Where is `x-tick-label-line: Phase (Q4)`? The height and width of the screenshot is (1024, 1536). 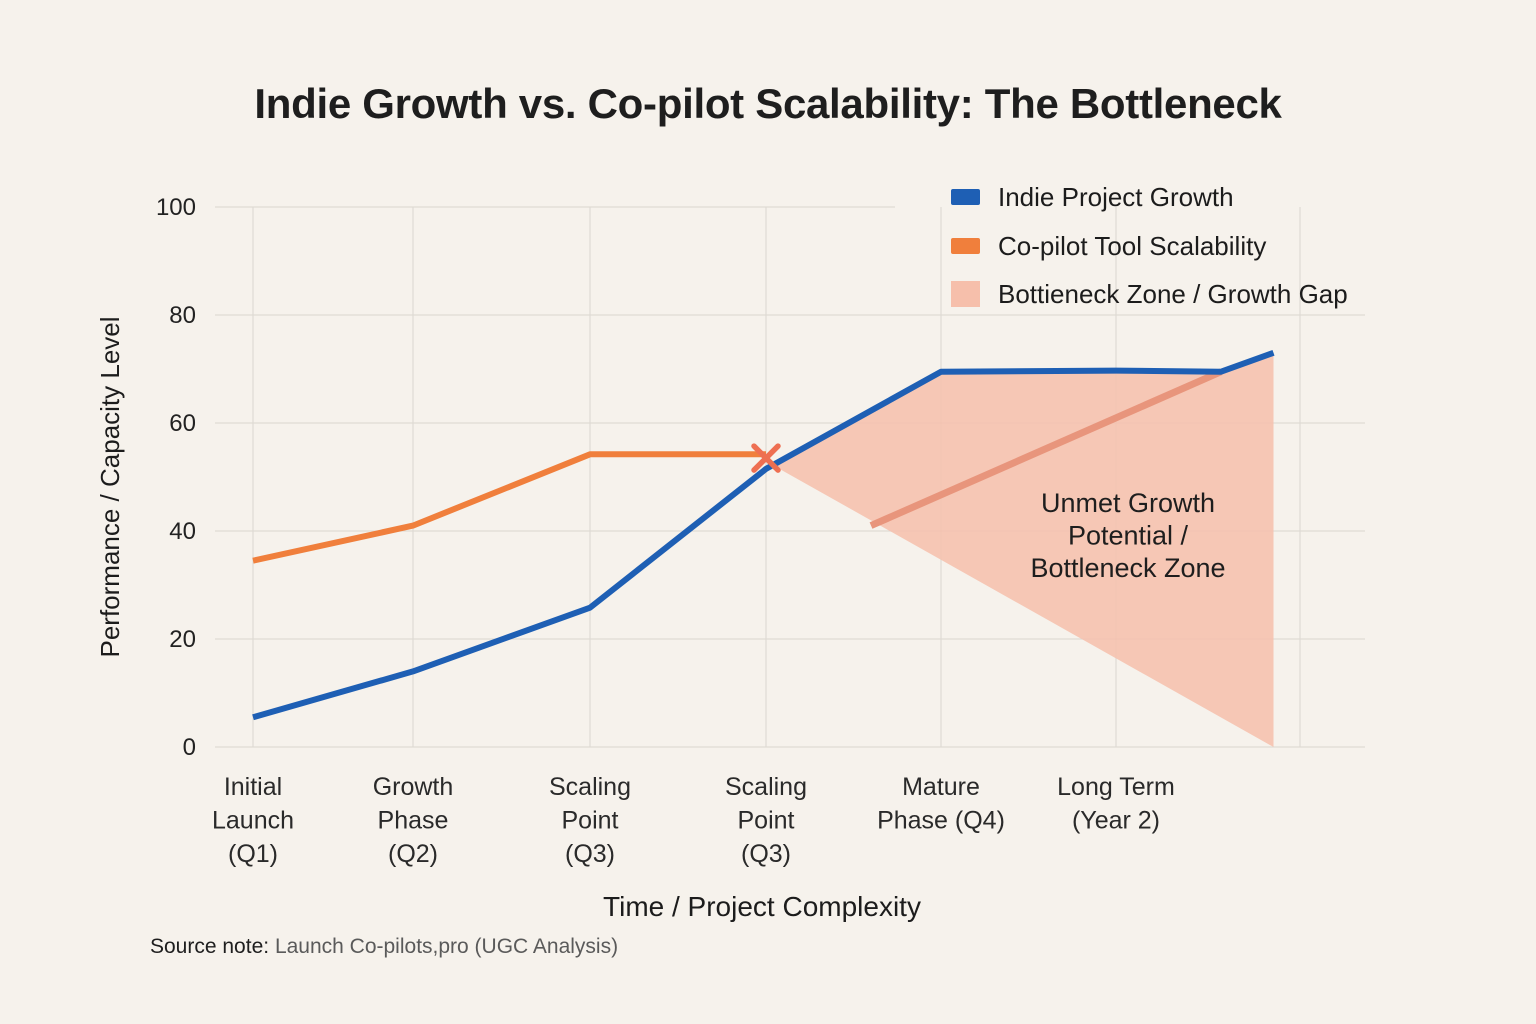
x-tick-label-line: Phase (Q4) is located at coordinates (941, 821).